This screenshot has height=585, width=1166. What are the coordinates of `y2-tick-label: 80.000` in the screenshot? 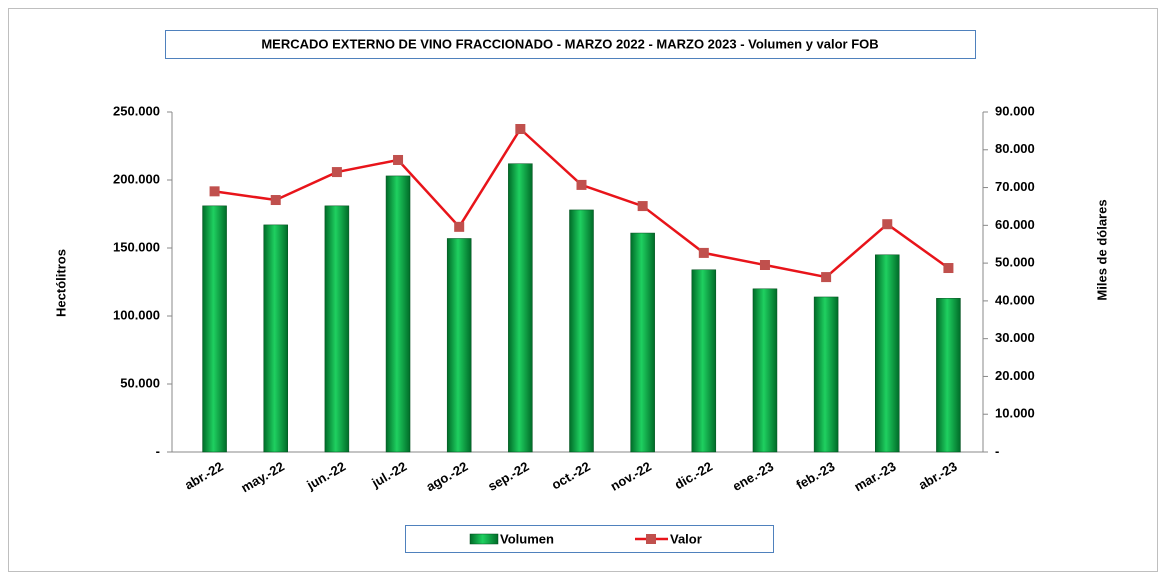 It's located at (1015, 148).